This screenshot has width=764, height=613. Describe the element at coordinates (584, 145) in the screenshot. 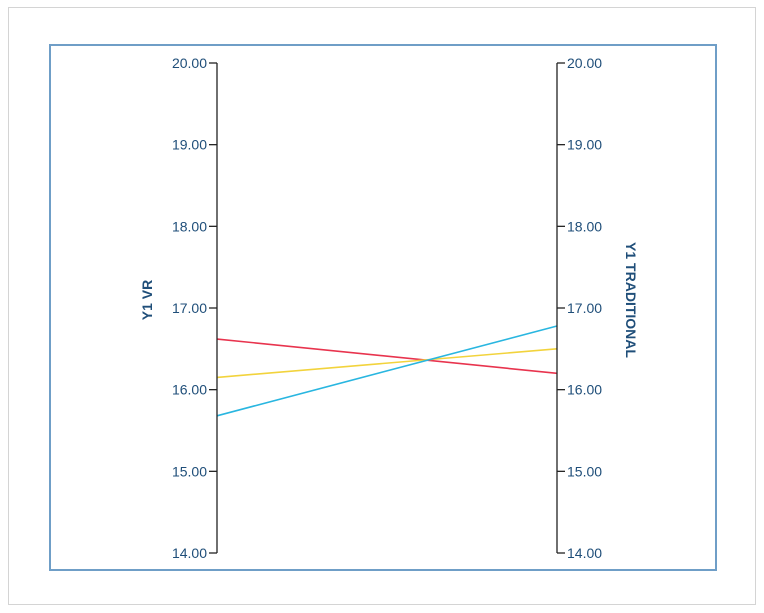

I see `right-axis-tick-label: 19.00` at that location.